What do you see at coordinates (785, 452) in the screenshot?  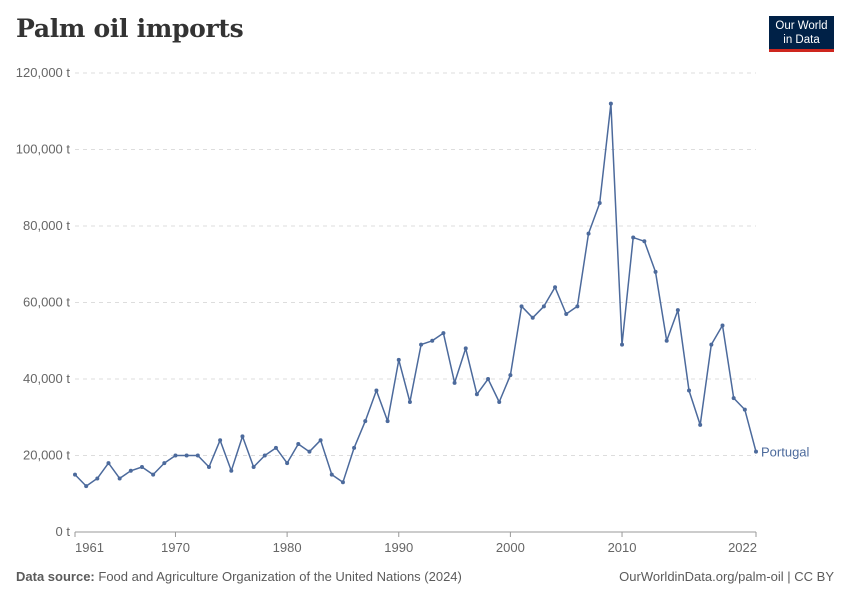 I see `series-label: Portugal` at bounding box center [785, 452].